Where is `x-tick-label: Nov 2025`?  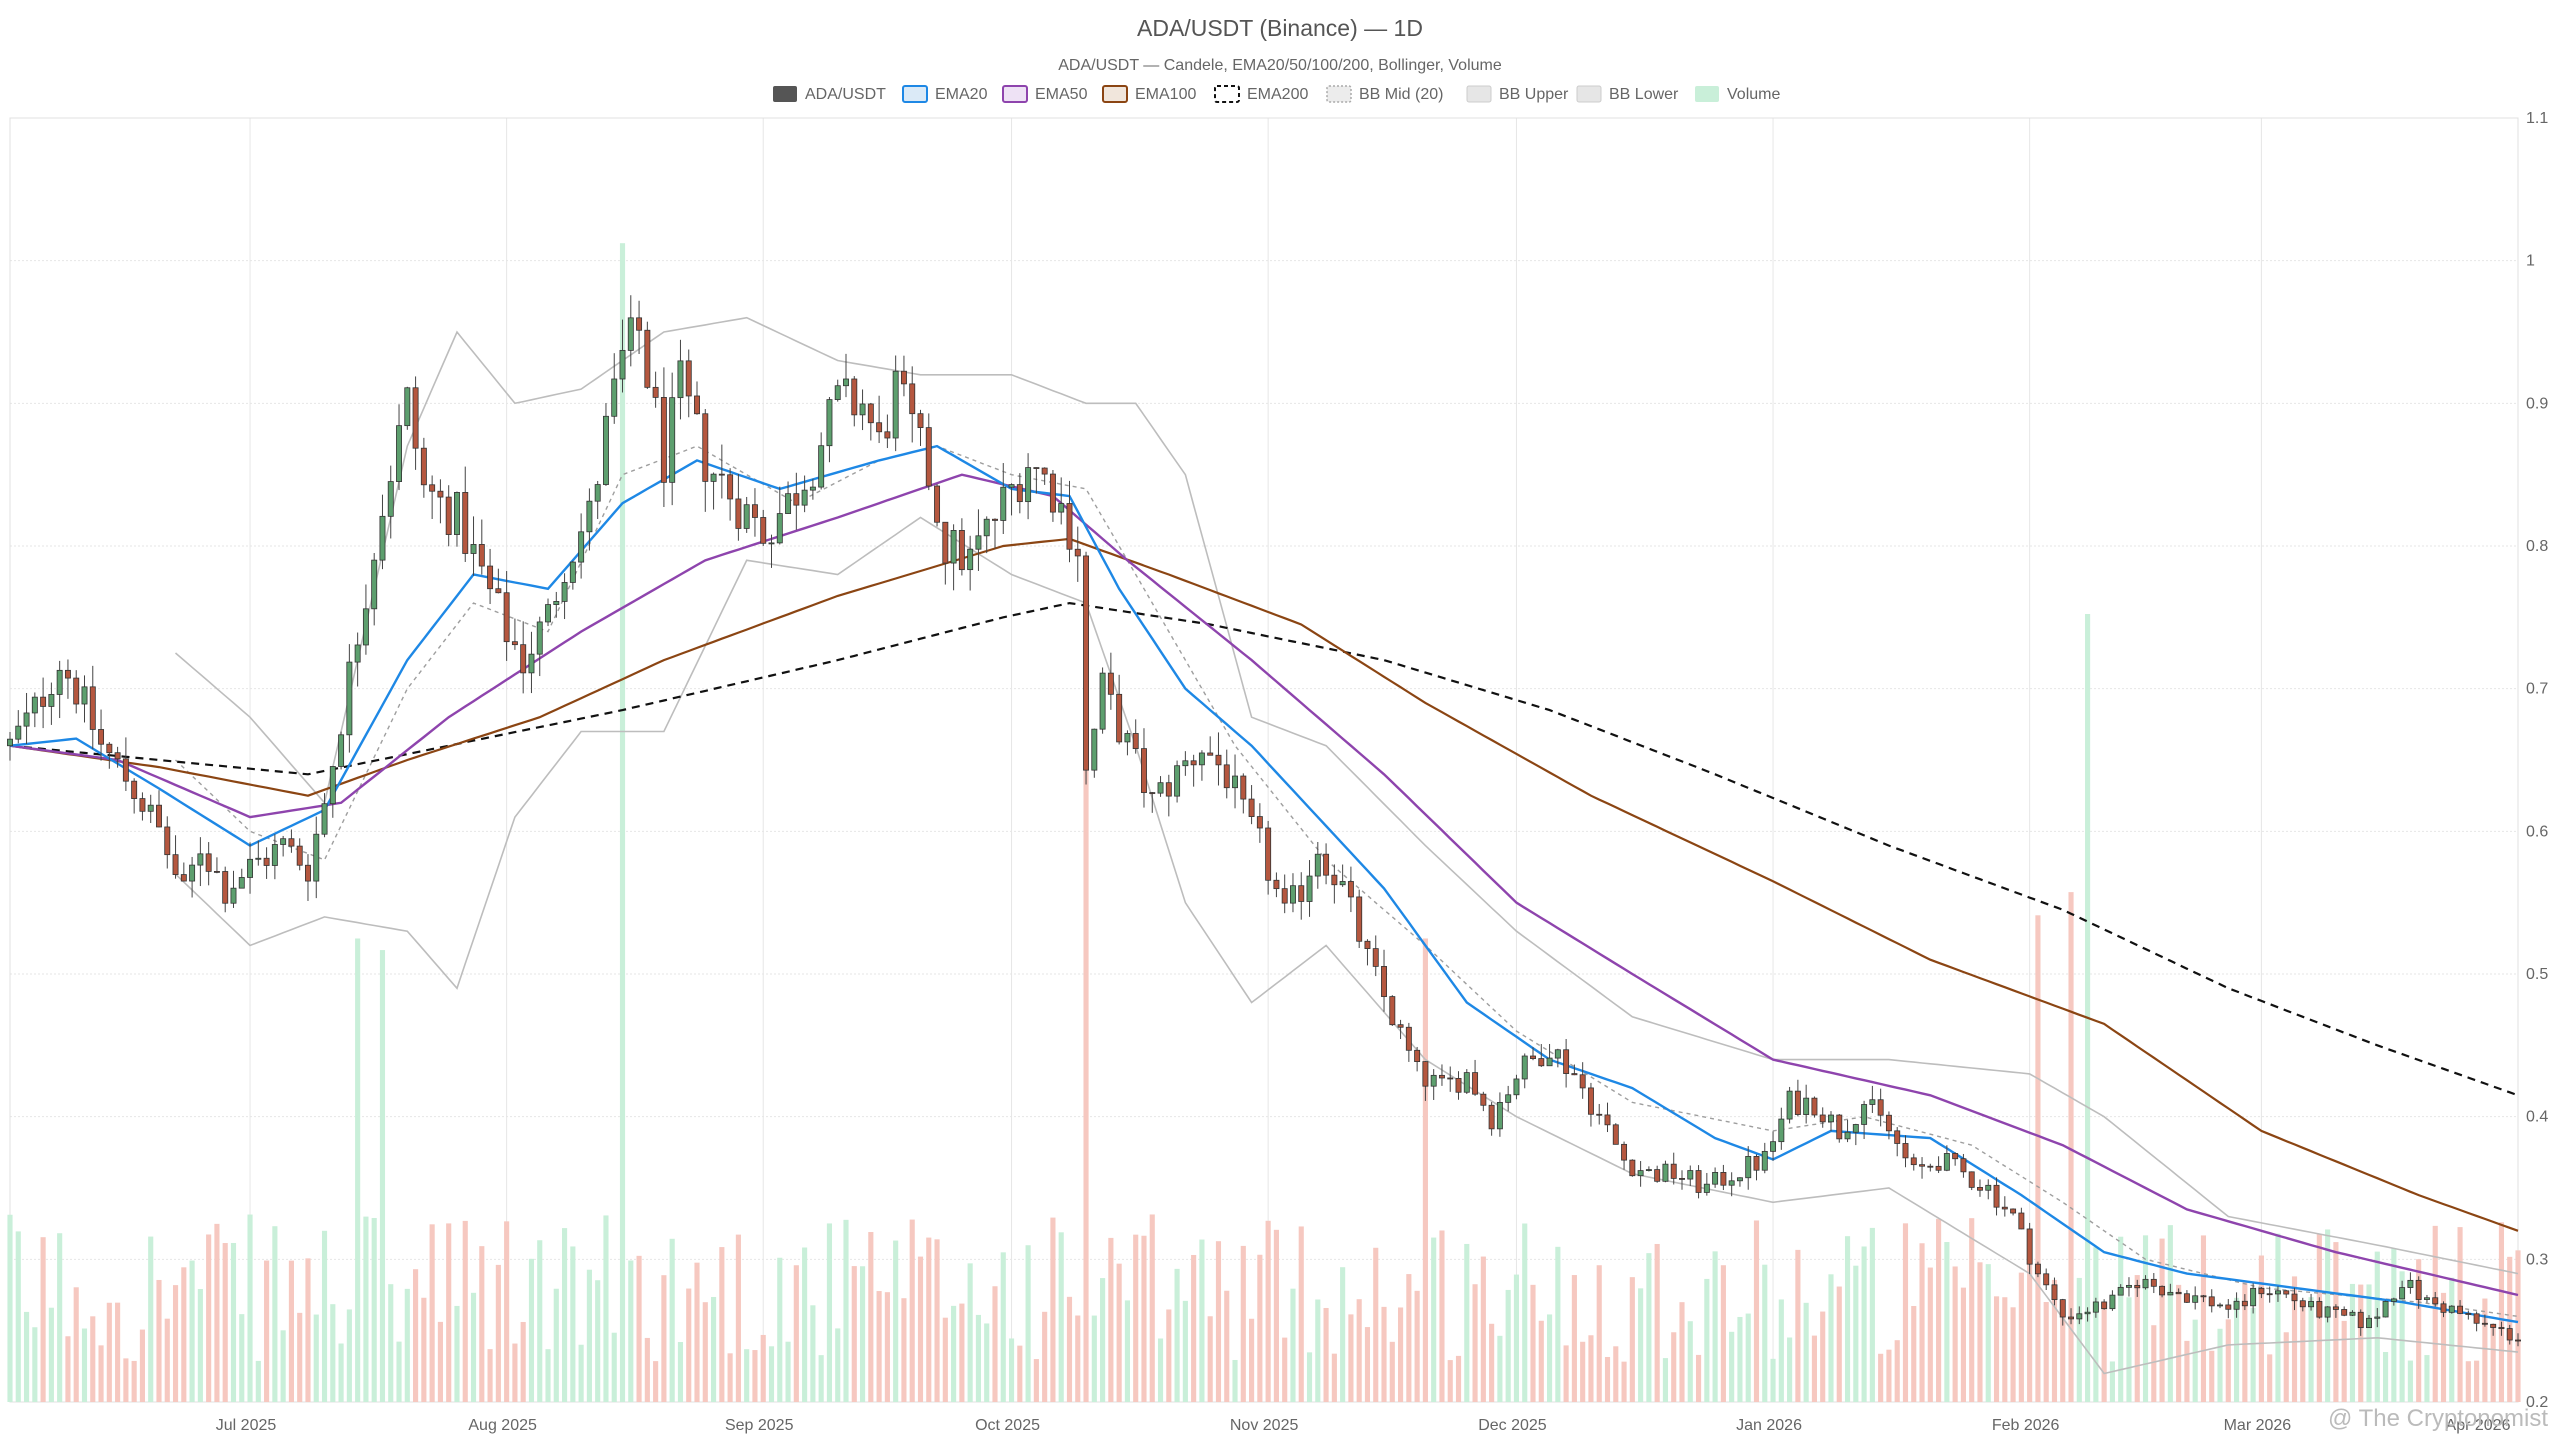 x-tick-label: Nov 2025 is located at coordinates (1264, 1425).